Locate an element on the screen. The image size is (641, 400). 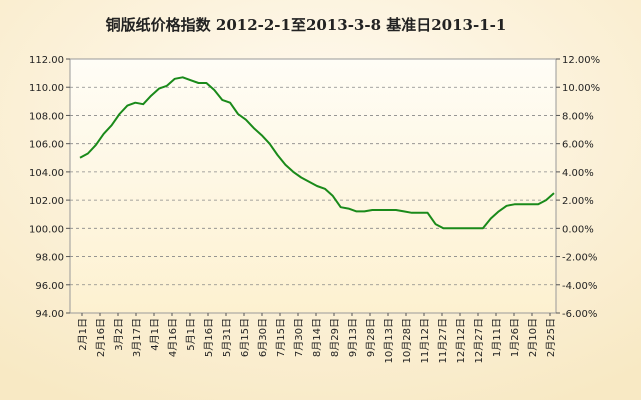
x-tick-label: 12月12日 is located at coordinates (461, 340).